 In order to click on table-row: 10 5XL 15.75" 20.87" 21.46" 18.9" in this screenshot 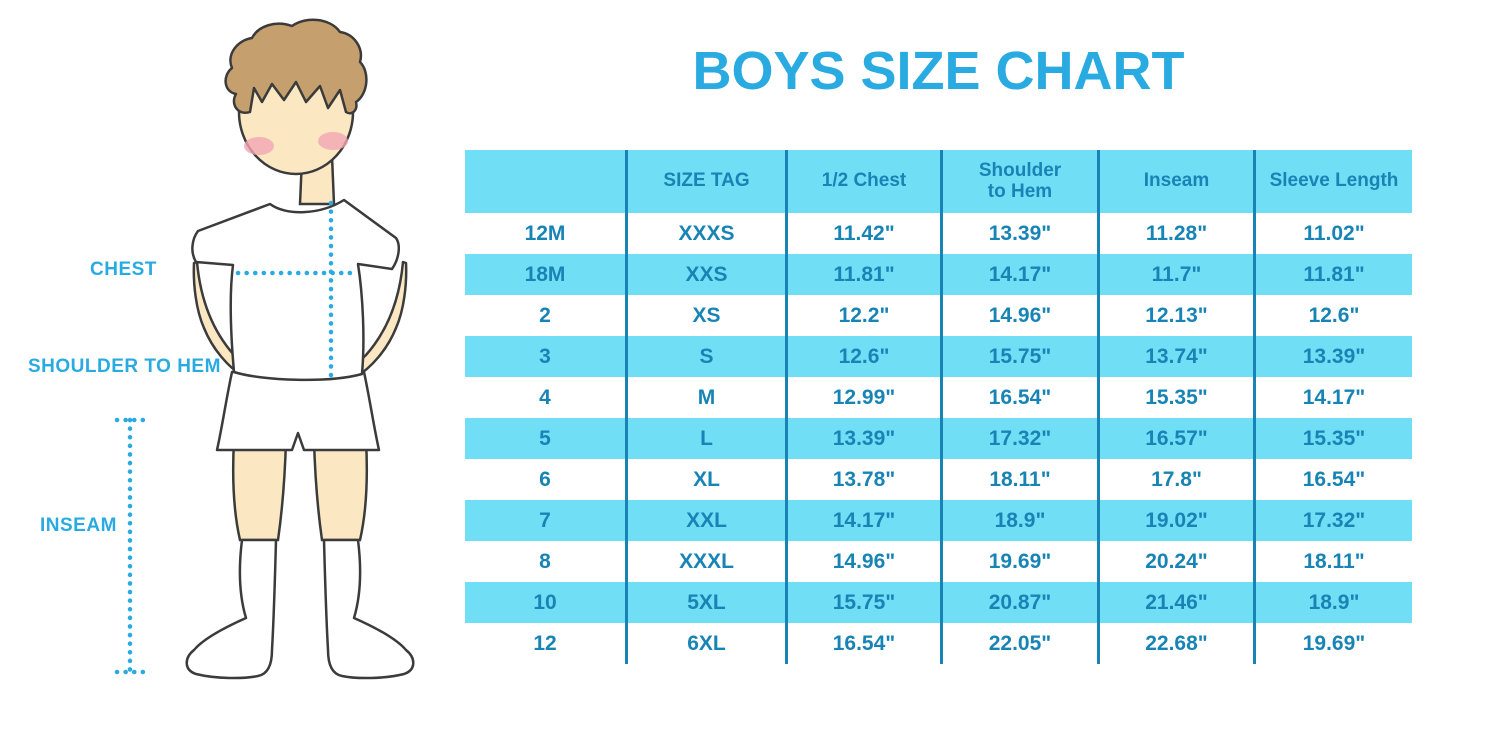, I will do `click(938, 602)`.